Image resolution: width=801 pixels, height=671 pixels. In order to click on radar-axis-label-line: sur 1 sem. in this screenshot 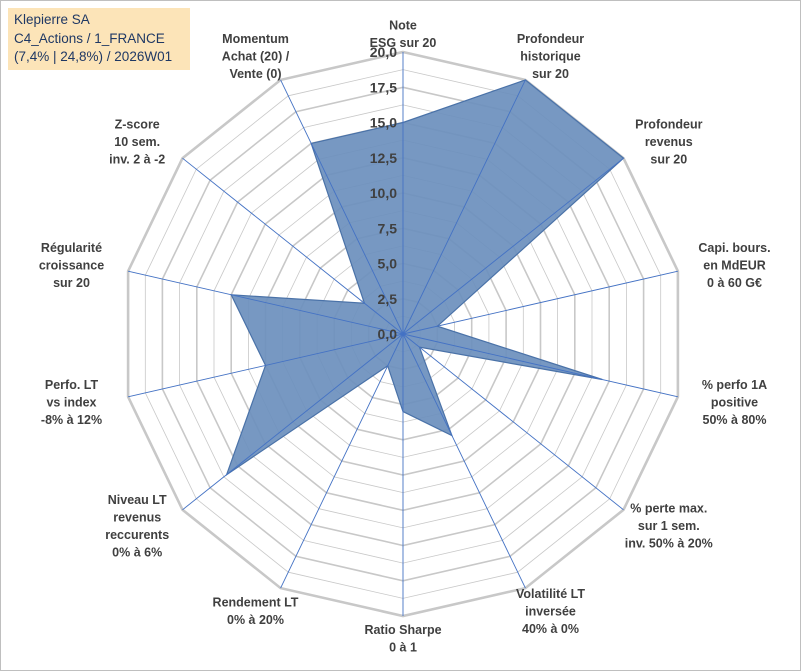, I will do `click(669, 526)`.